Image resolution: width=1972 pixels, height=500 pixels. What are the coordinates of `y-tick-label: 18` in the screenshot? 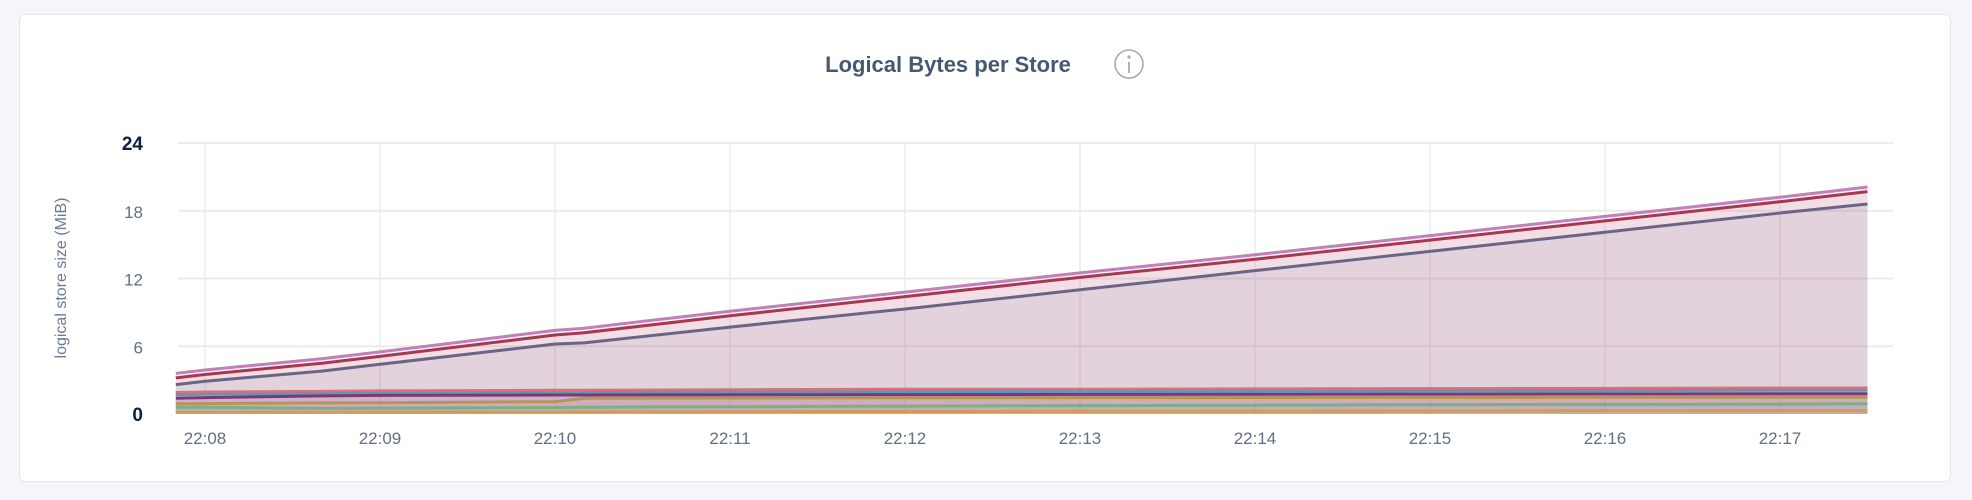 It's located at (133, 212).